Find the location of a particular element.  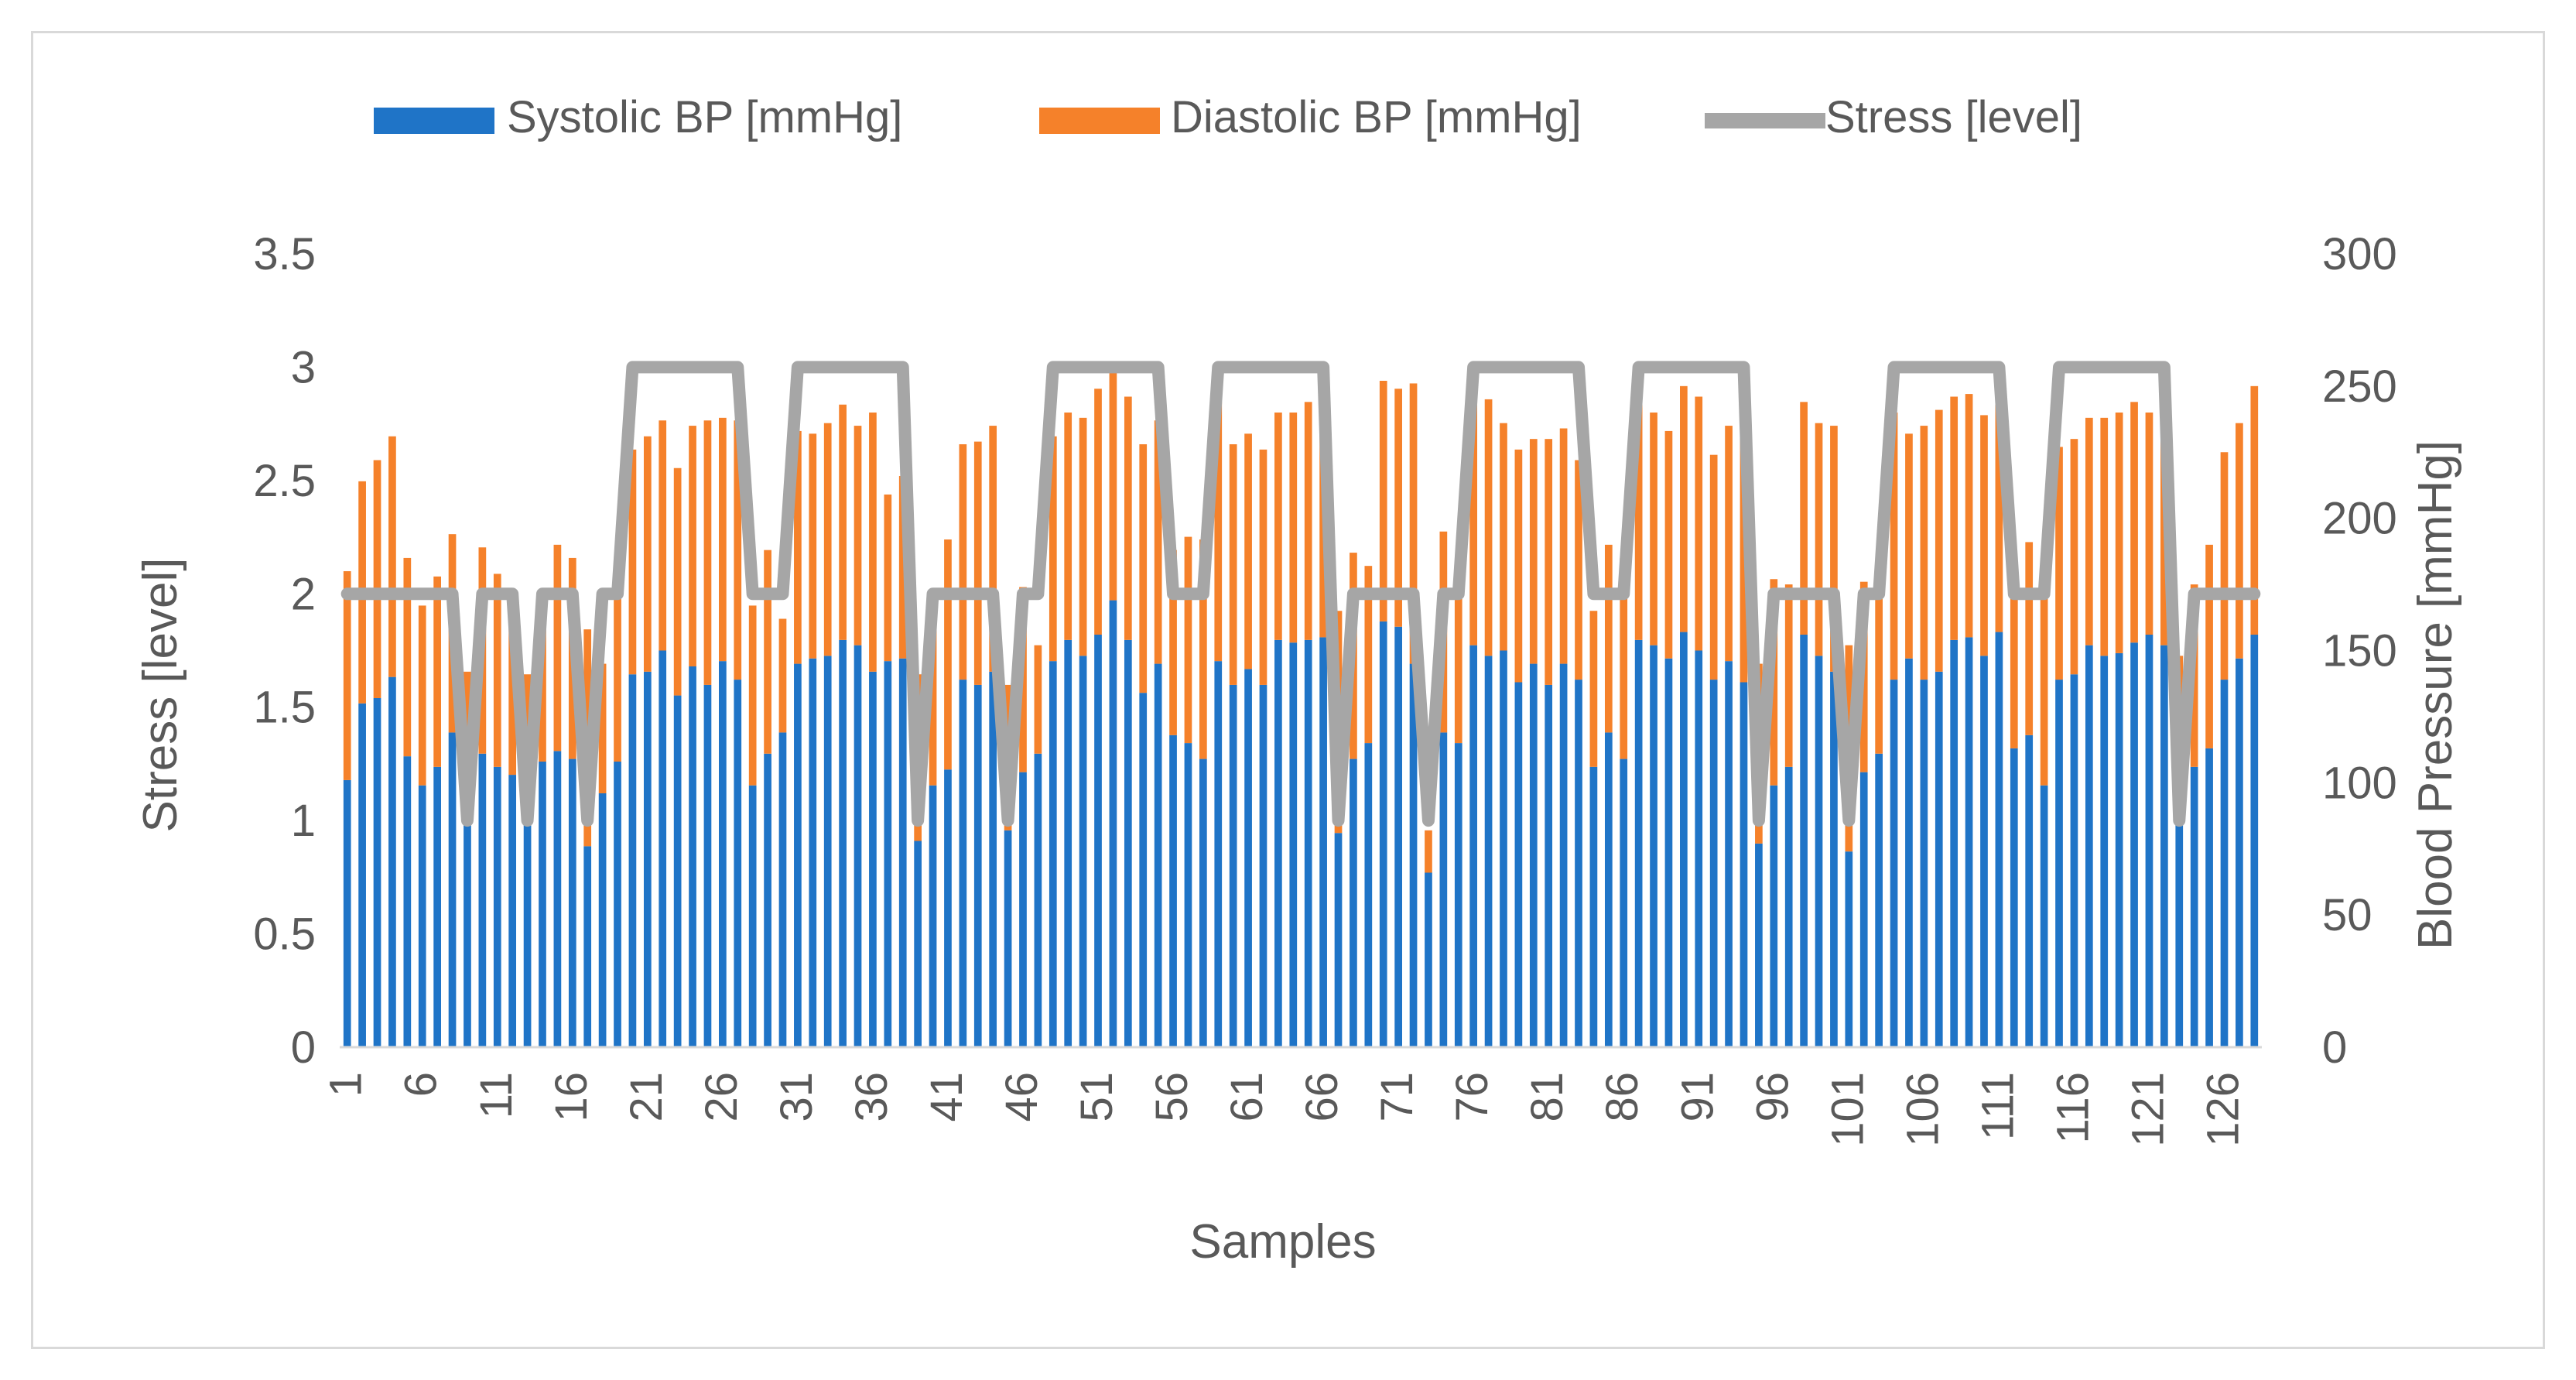

x-tick-label: 86 is located at coordinates (1622, 1097).